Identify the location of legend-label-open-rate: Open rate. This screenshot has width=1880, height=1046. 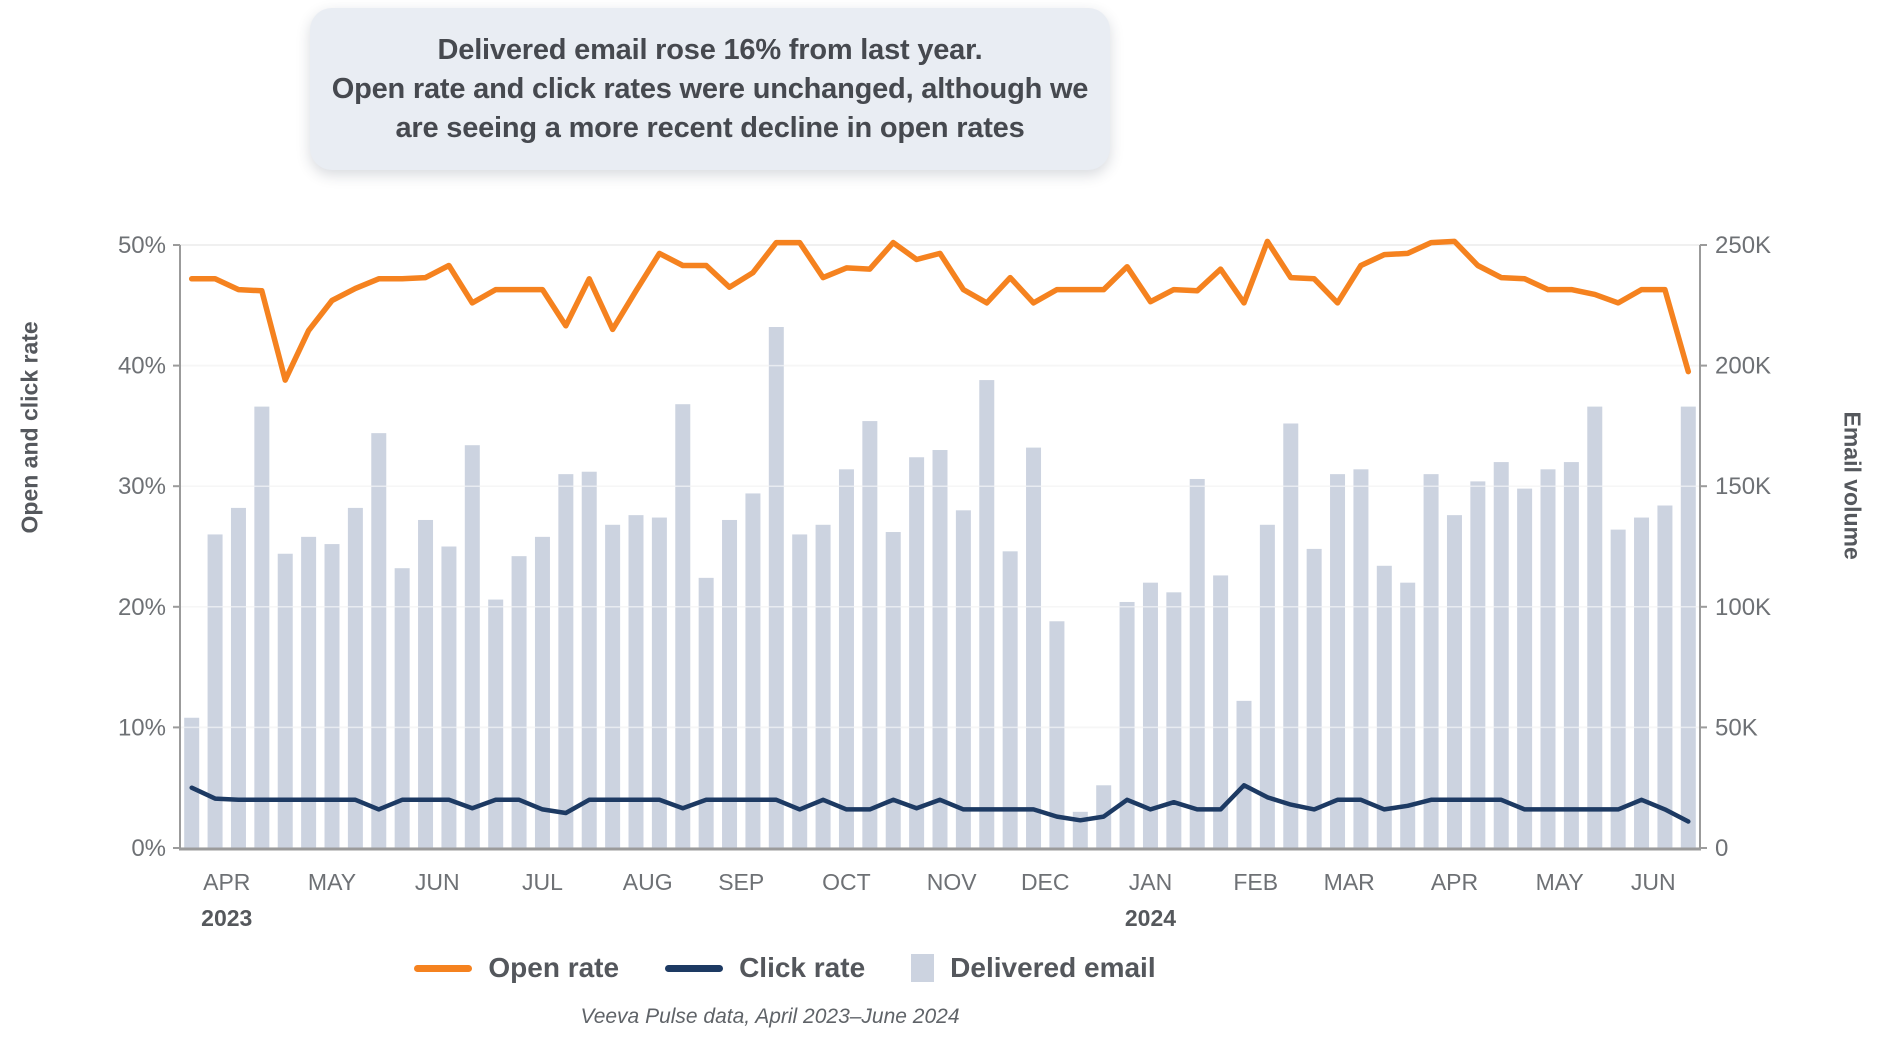
(554, 967).